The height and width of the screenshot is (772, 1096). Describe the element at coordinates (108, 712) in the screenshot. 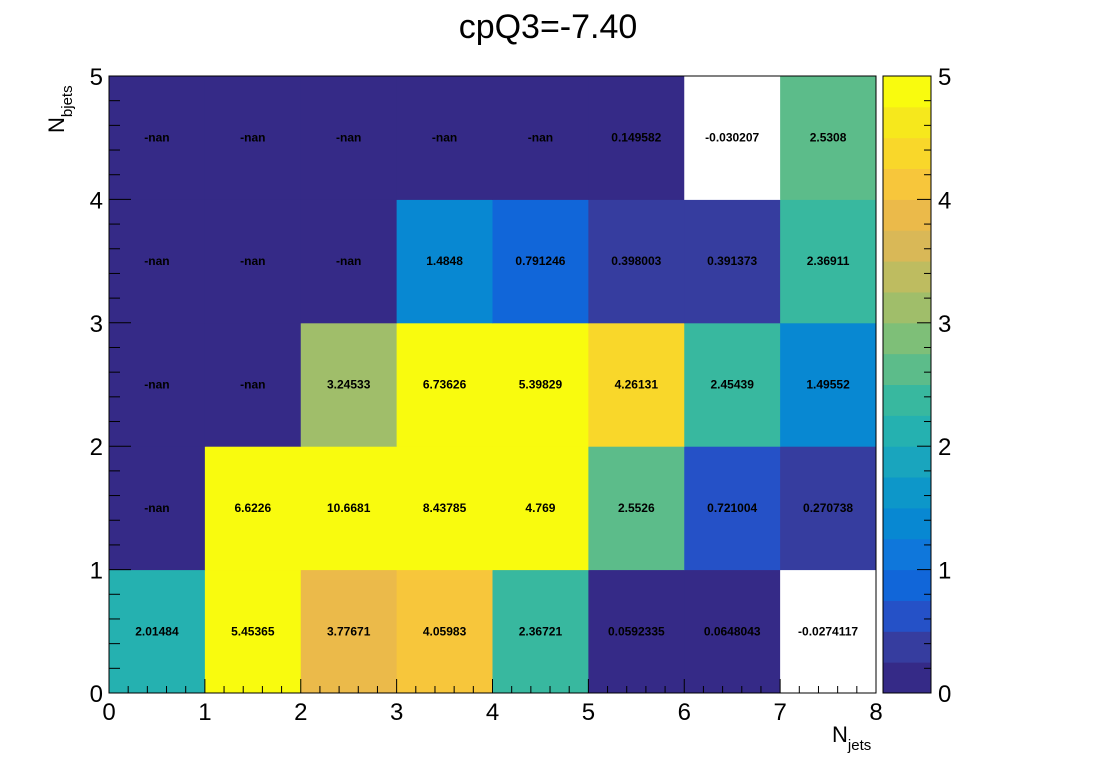

I see `x-tick-label: 0` at that location.